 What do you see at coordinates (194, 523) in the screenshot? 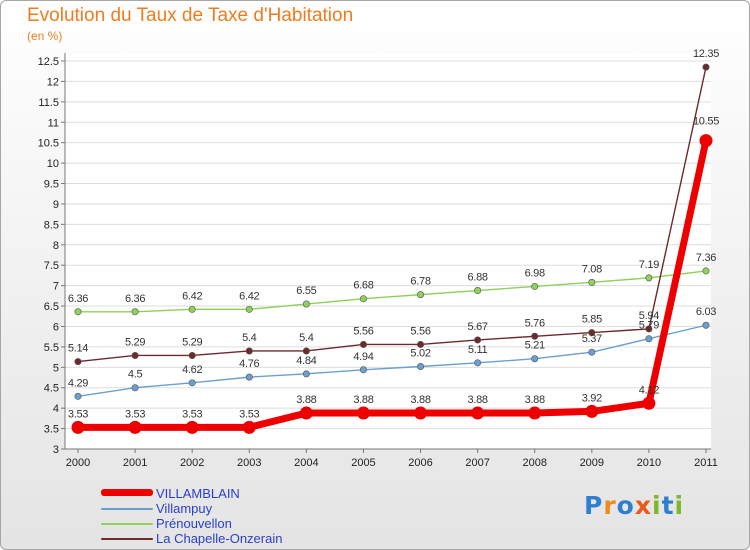
I see `legend-label-prenouvellon: Prénouvellon` at bounding box center [194, 523].